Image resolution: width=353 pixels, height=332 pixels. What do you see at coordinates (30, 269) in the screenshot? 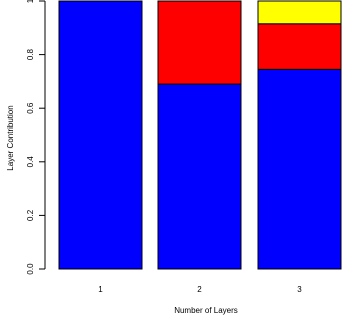
I see `y-tick-label: 0.0` at bounding box center [30, 269].